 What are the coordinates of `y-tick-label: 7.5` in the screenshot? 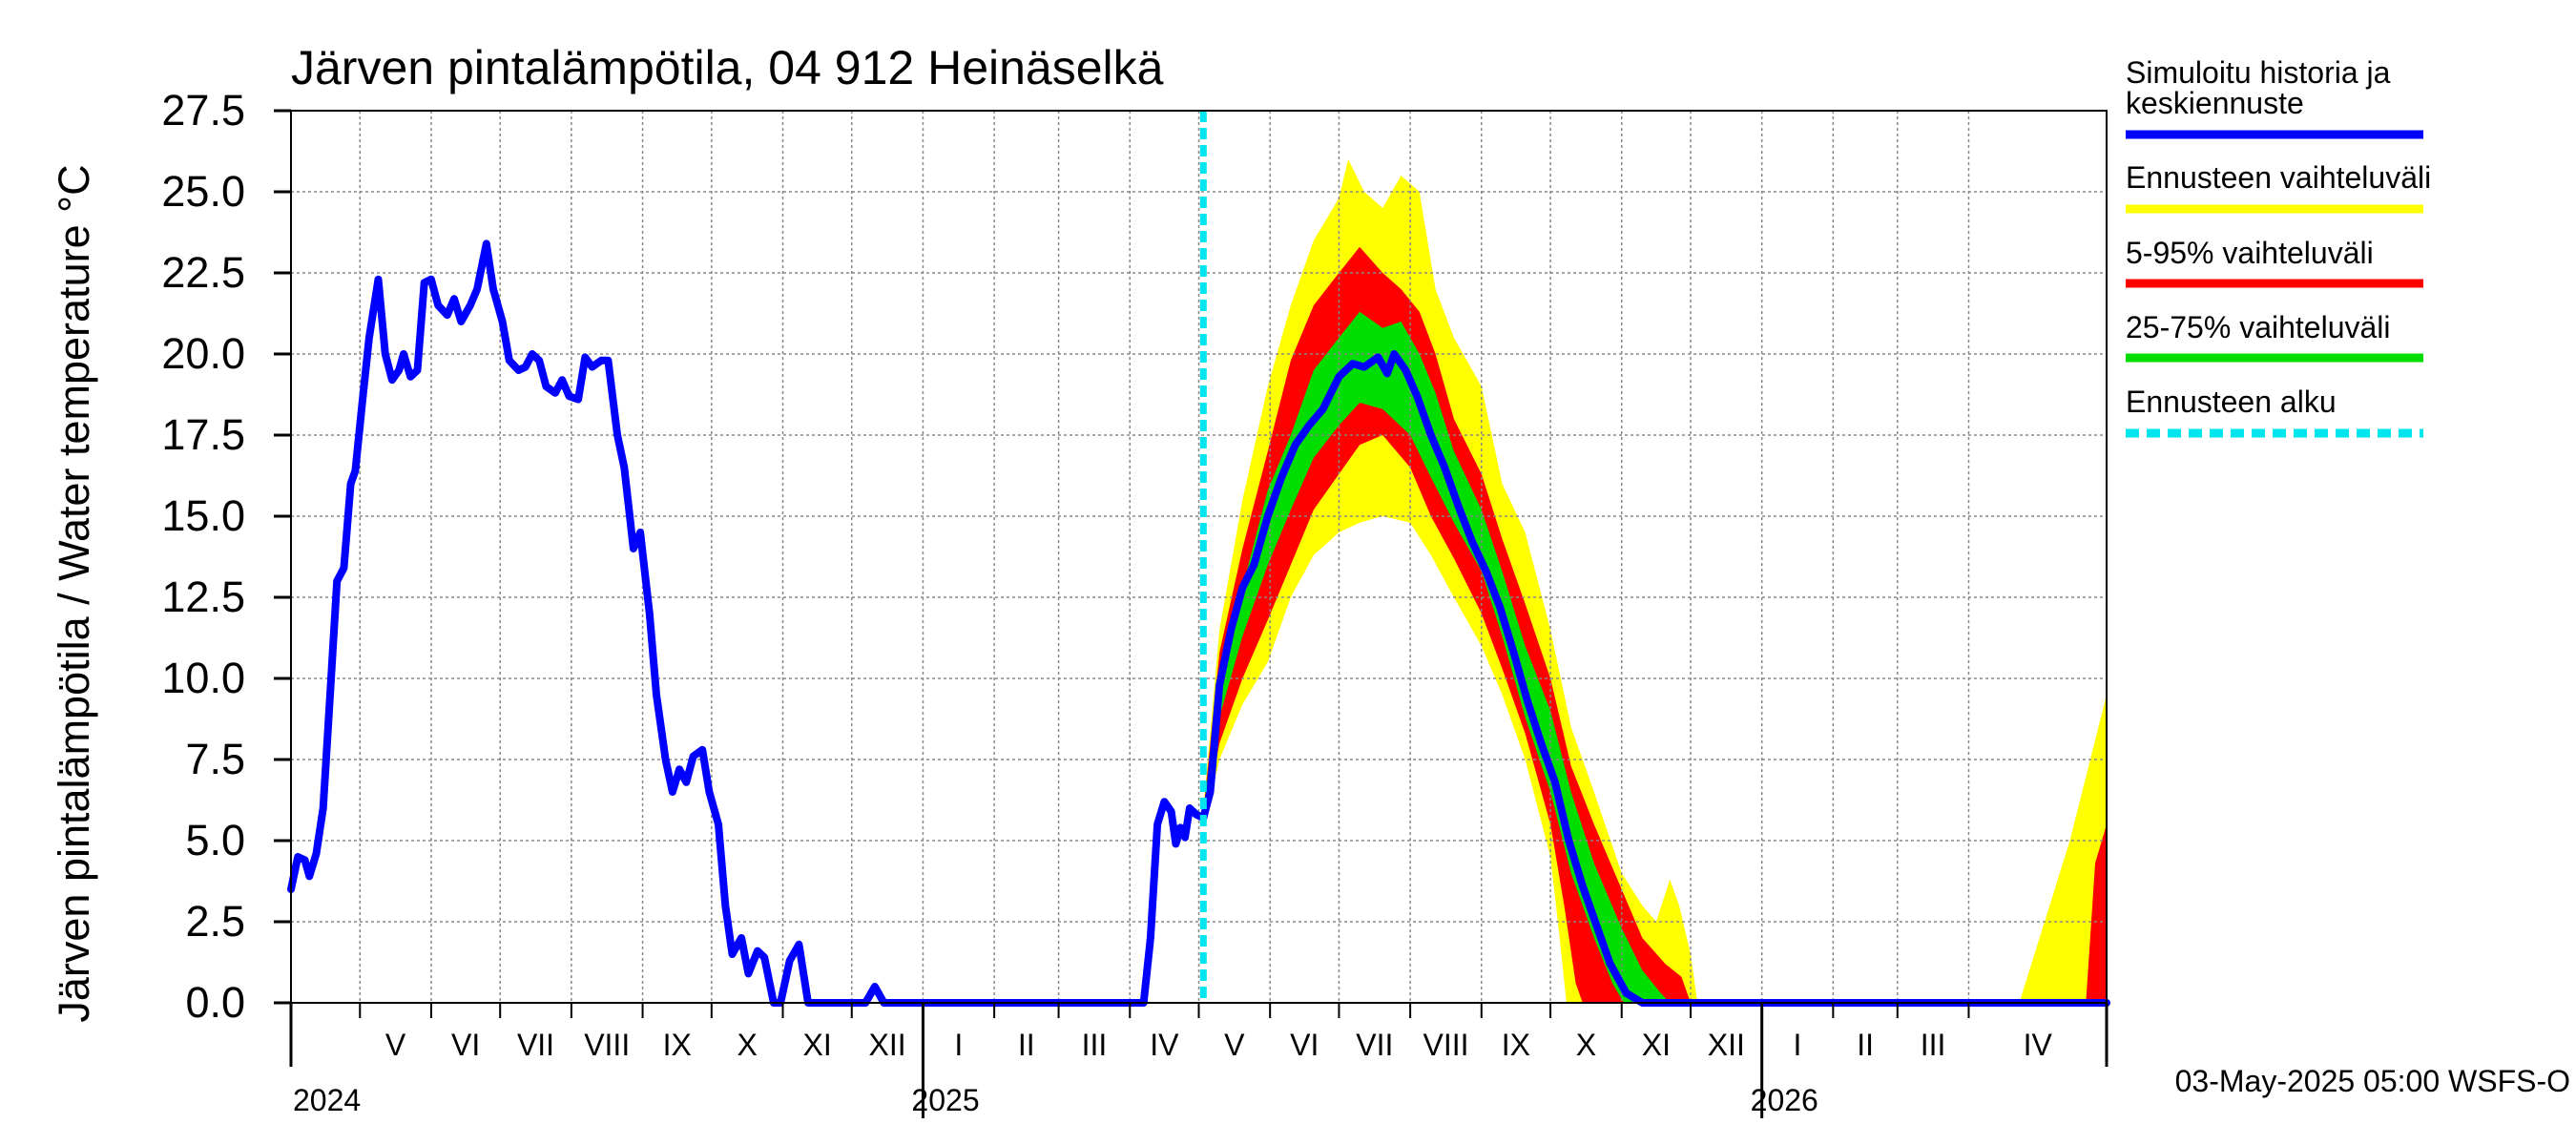 It's located at (215, 759).